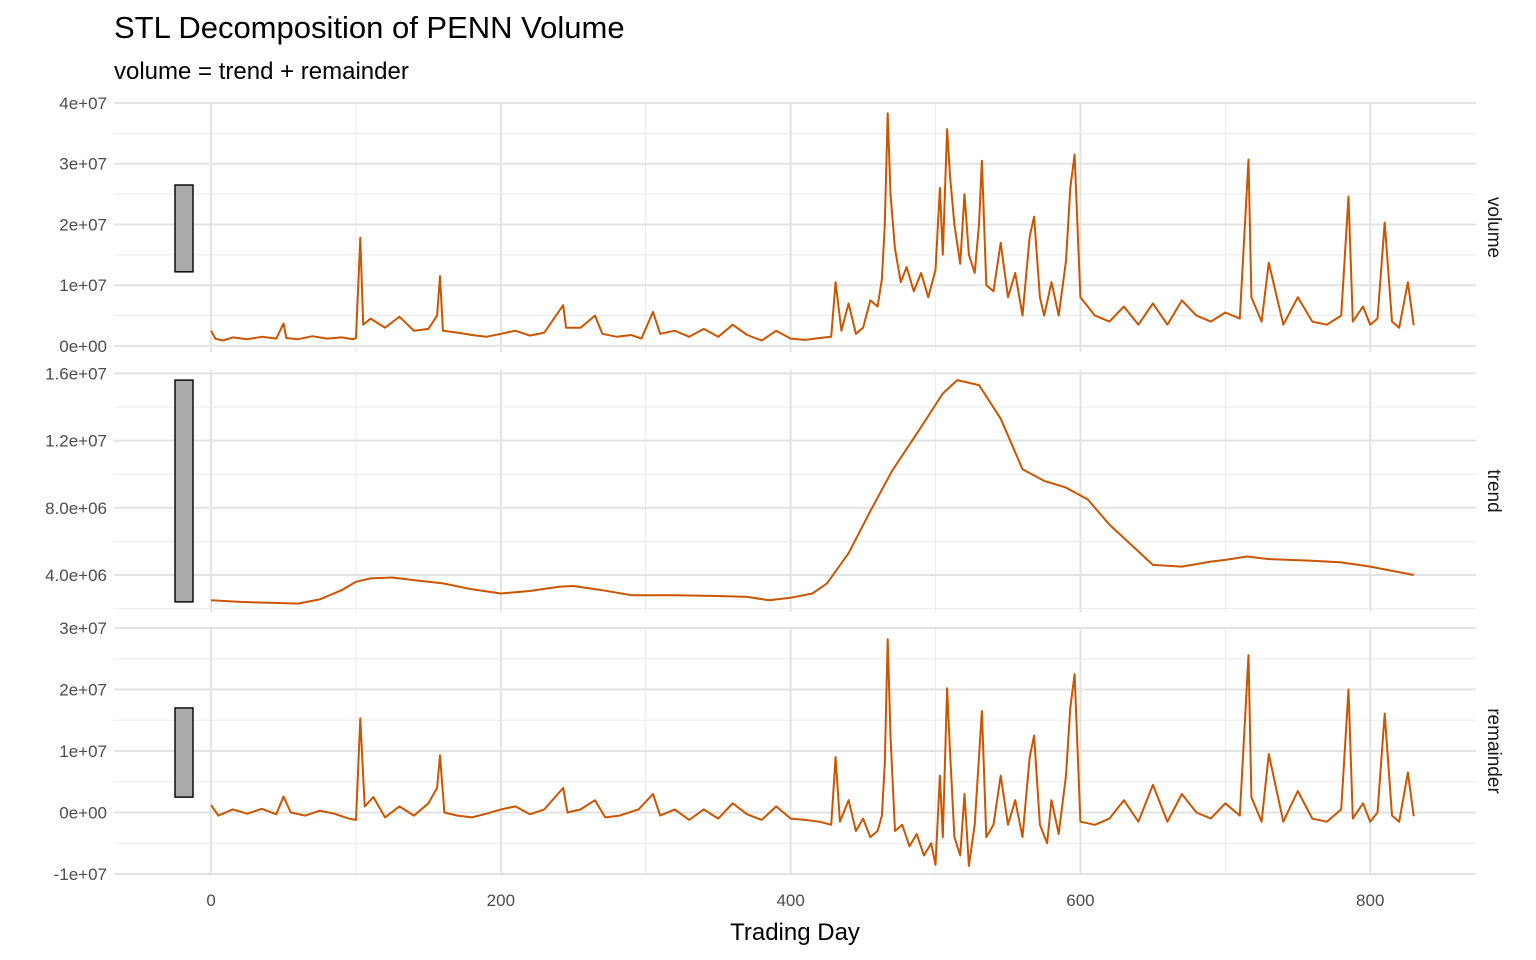  Describe the element at coordinates (790, 900) in the screenshot. I see `x-tick-label: 400` at that location.